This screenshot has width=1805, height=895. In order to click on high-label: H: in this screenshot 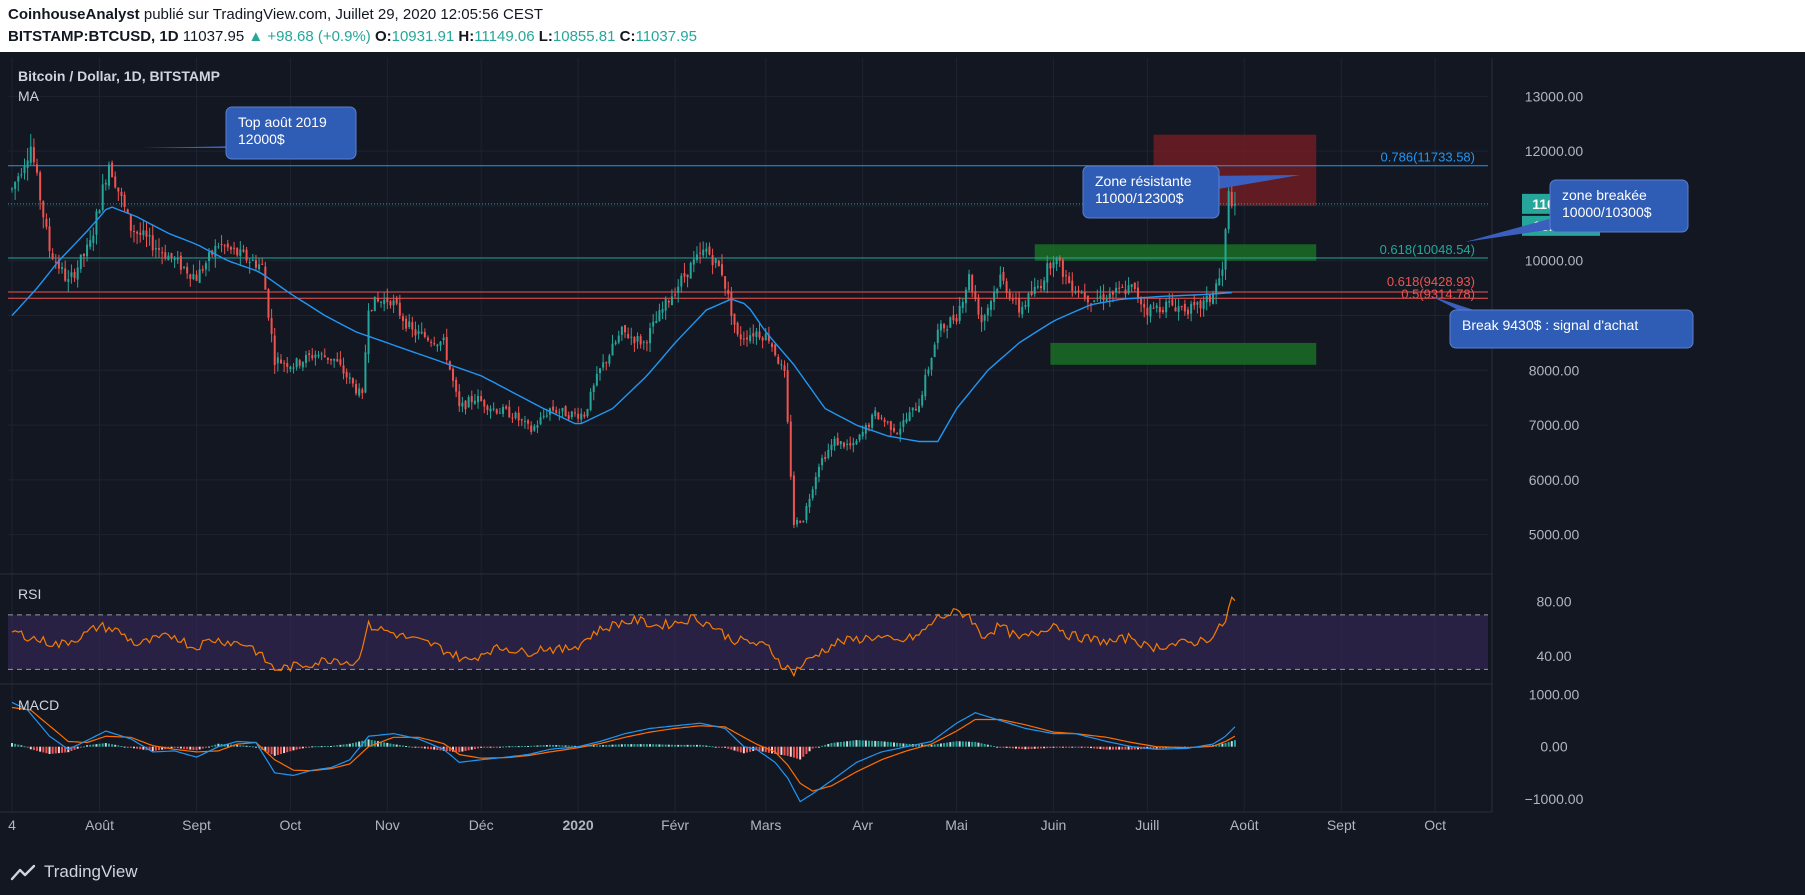, I will do `click(466, 36)`.